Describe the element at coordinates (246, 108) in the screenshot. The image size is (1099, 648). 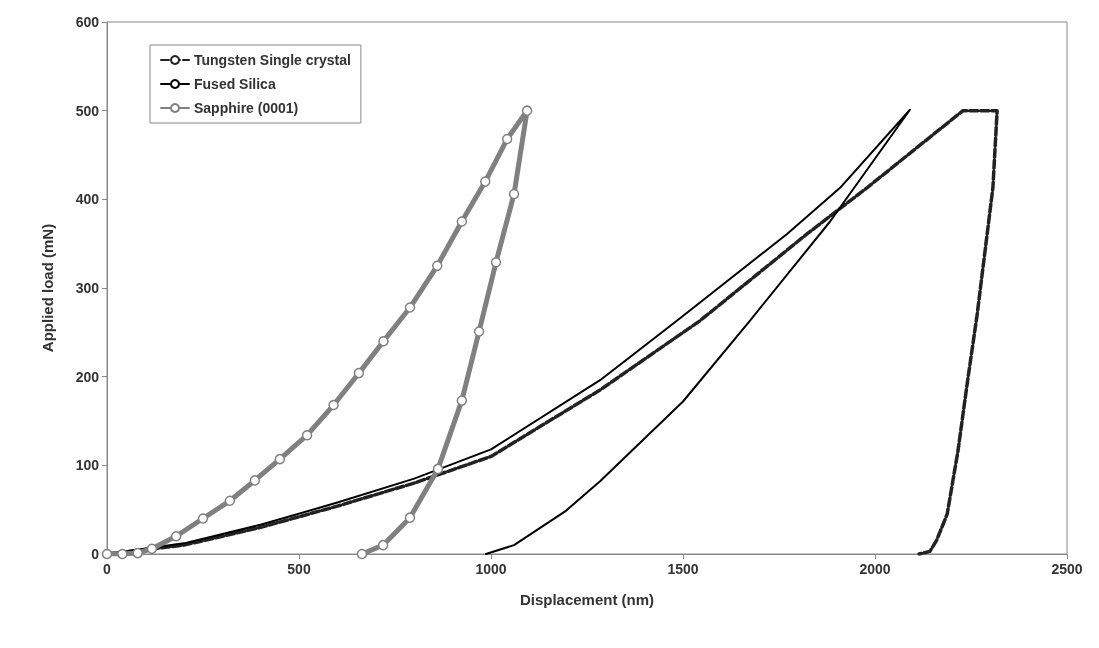
I see `legend-label: Sapphire (0001)` at that location.